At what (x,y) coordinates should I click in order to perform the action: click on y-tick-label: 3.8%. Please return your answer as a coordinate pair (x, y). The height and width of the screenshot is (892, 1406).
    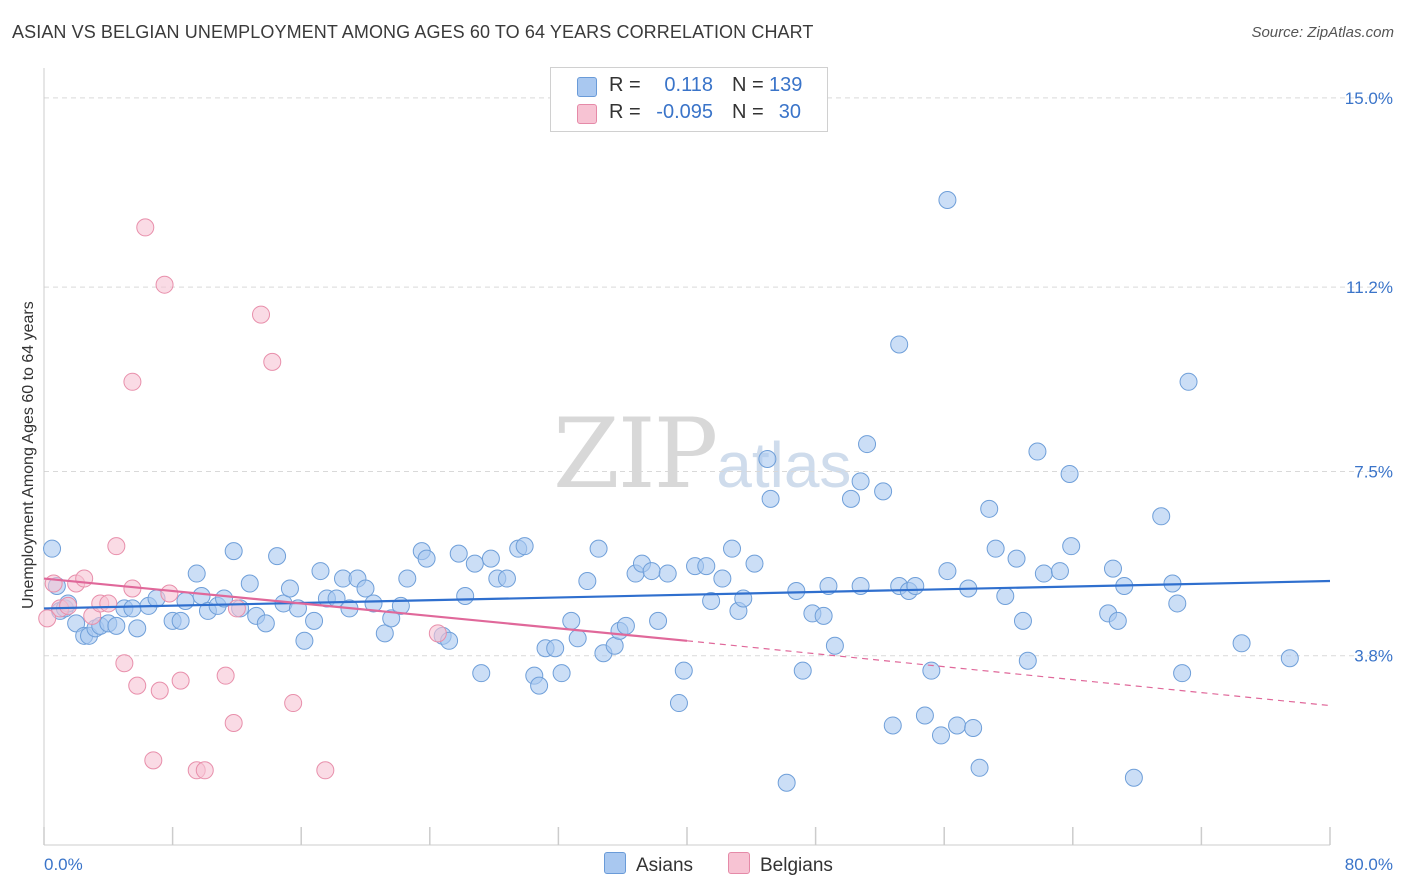
    Looking at the image, I should click on (1373, 656).